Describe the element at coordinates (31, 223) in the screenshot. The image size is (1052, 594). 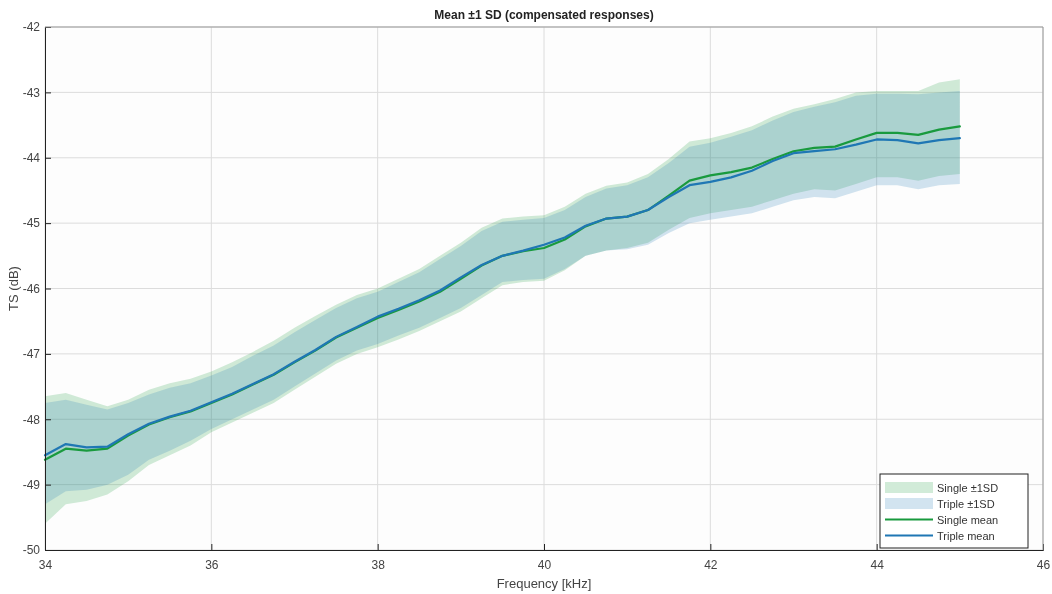
I see `y-tick-label: -45` at that location.